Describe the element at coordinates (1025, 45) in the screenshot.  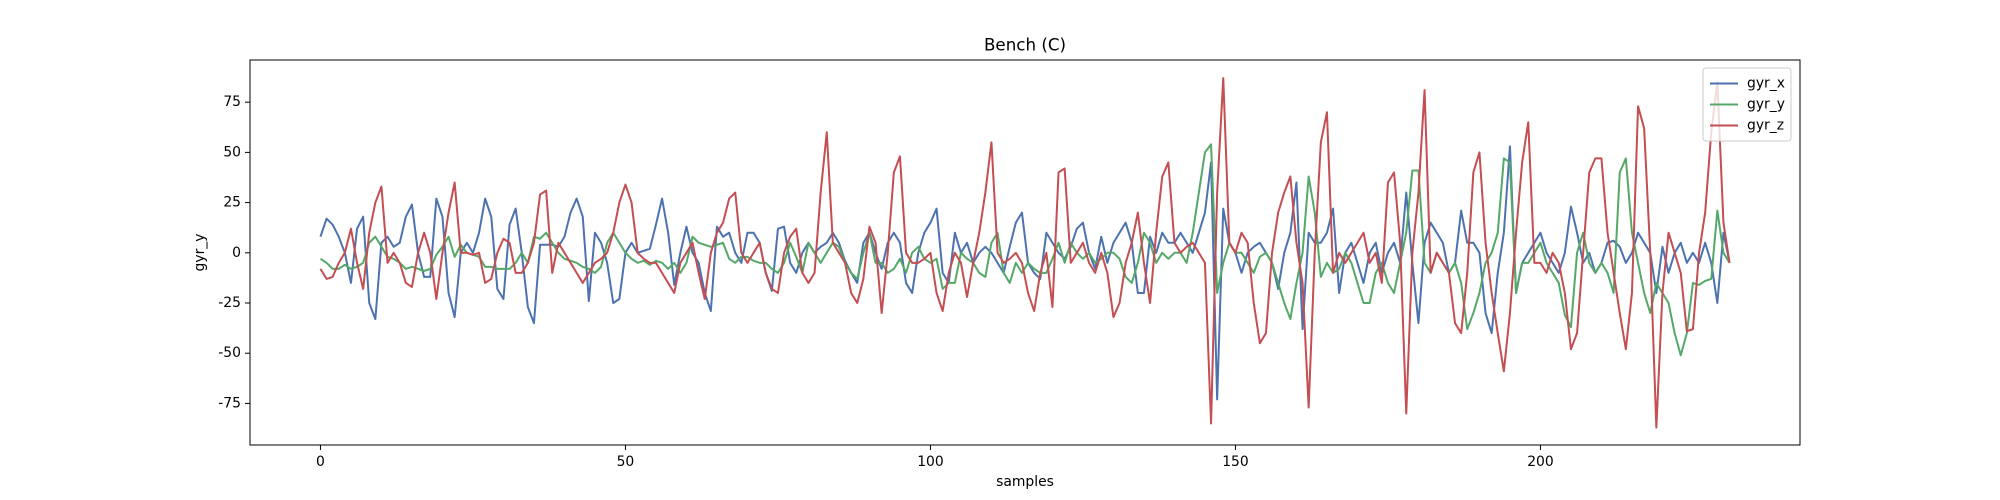
I see `chart-title: Bench (C)` at that location.